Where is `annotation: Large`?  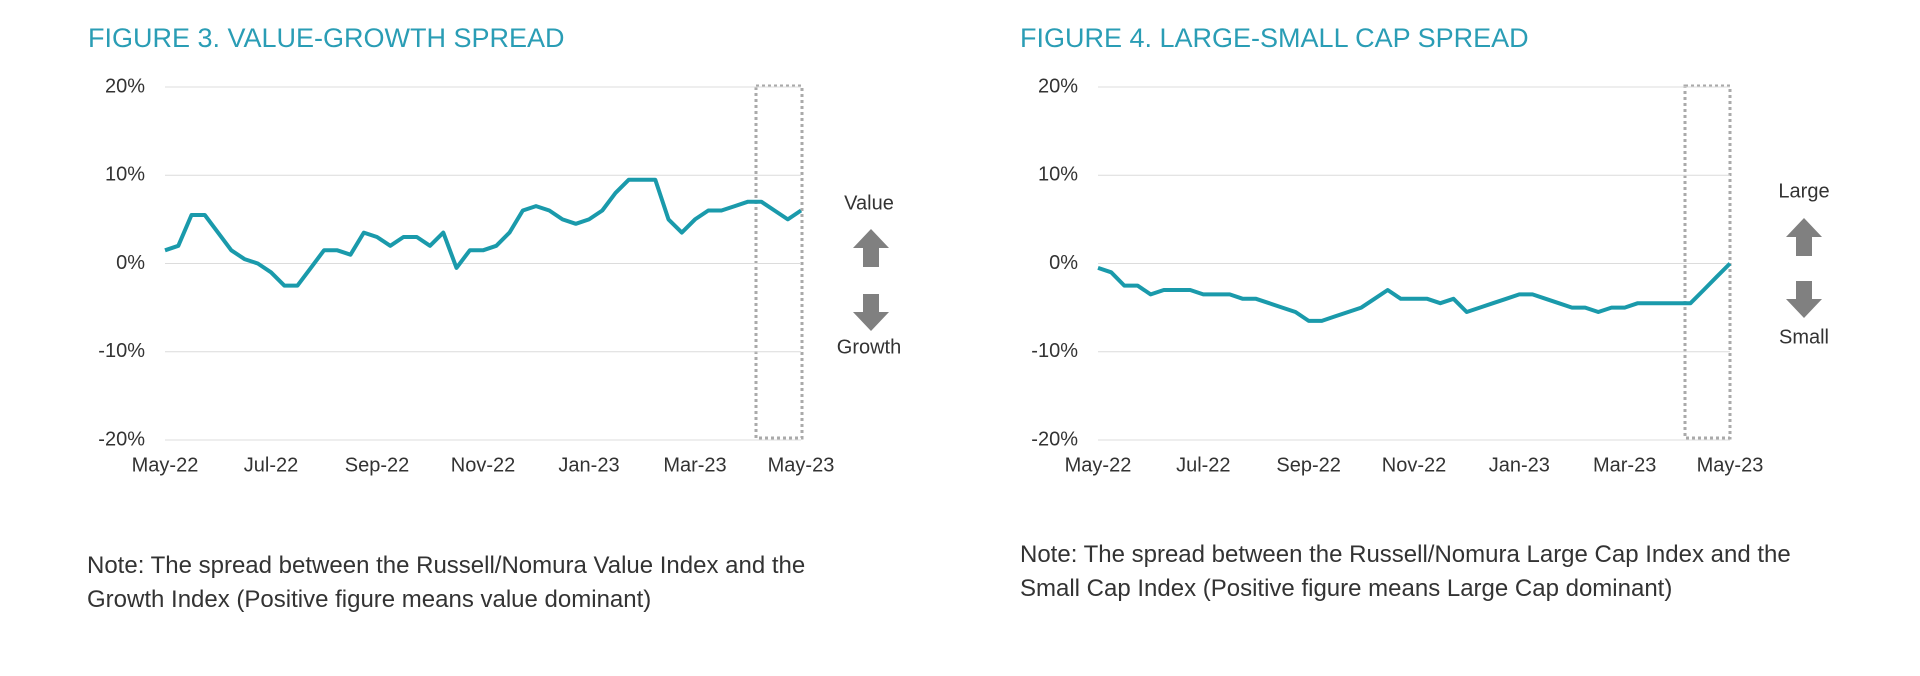 annotation: Large is located at coordinates (1803, 191).